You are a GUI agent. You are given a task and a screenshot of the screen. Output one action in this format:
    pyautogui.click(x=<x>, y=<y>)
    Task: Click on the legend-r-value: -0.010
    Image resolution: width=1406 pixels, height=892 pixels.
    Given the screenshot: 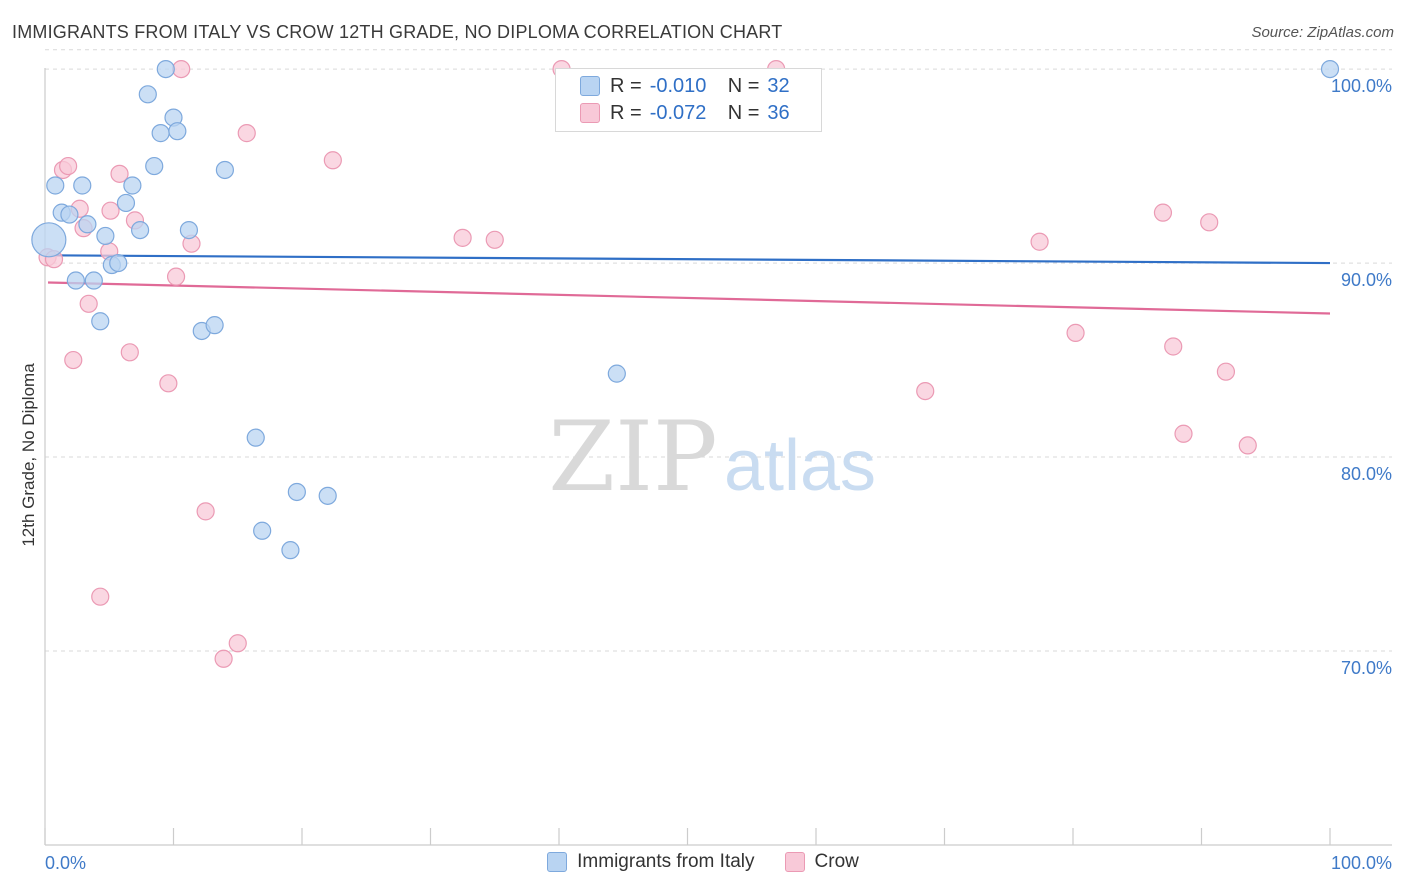 What is the action you would take?
    pyautogui.click(x=678, y=85)
    